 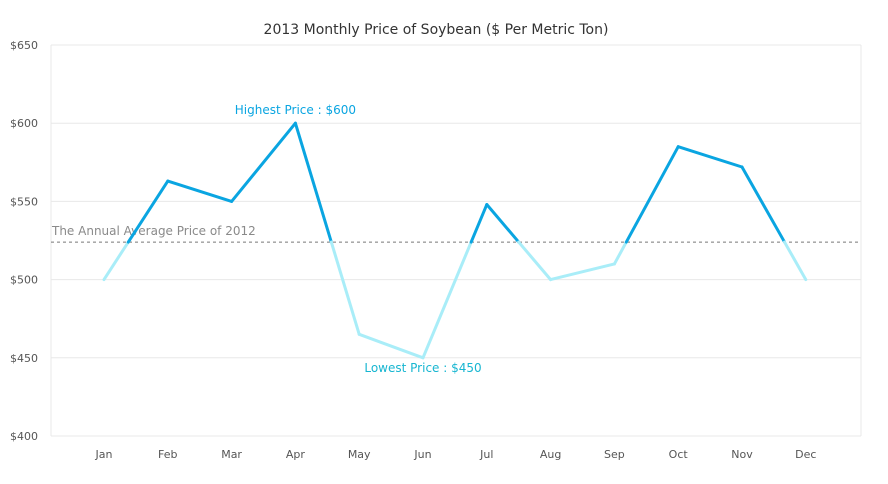 What do you see at coordinates (805, 454) in the screenshot?
I see `x-tick-label: Dec` at bounding box center [805, 454].